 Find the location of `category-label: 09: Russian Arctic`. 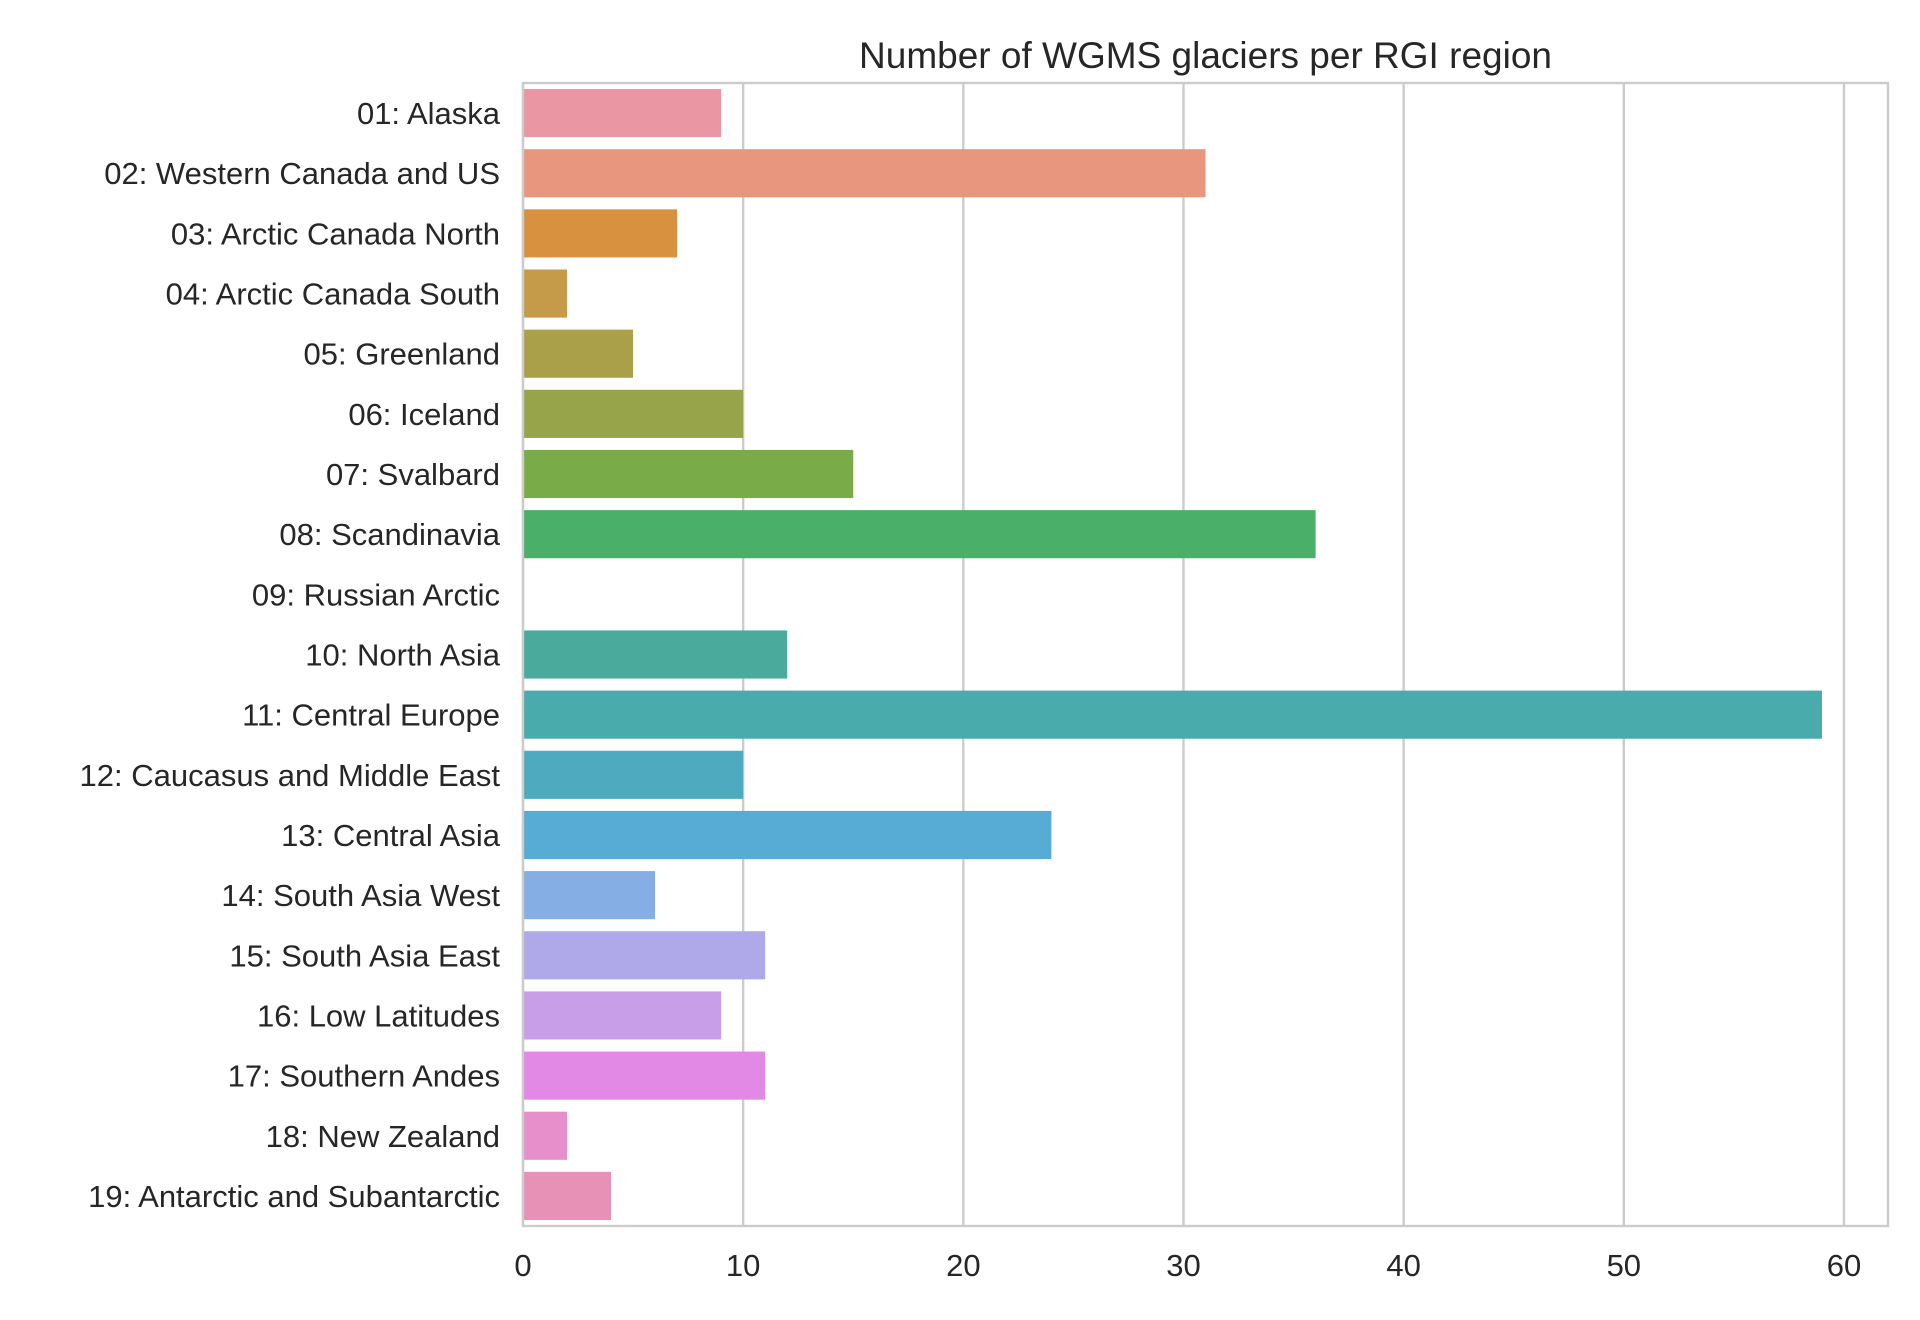

category-label: 09: Russian Arctic is located at coordinates (376, 594).